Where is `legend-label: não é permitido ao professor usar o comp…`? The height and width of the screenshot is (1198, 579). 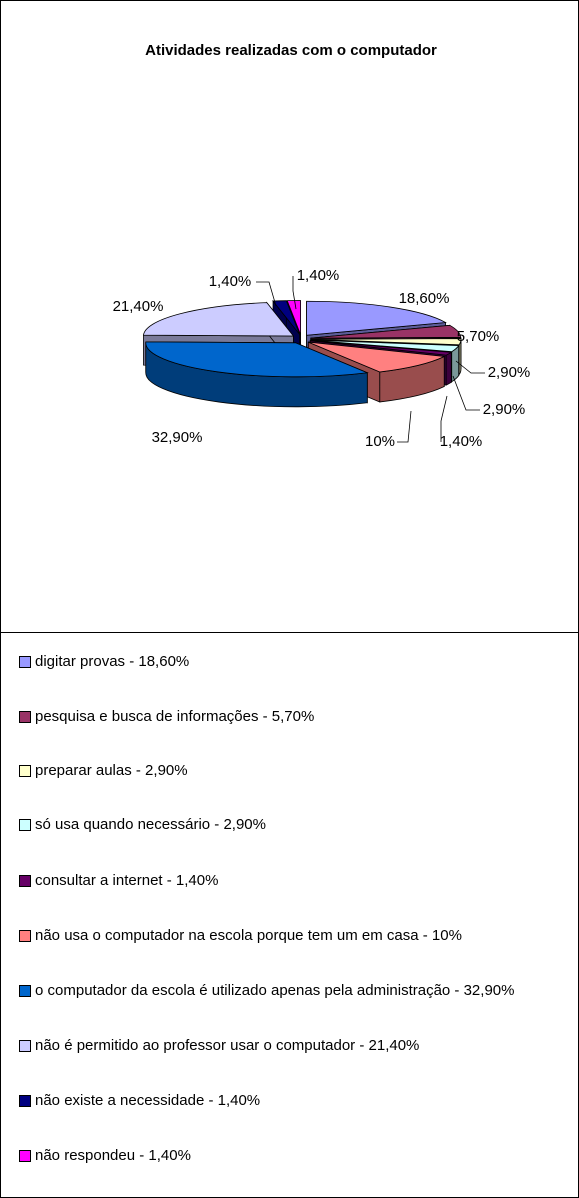
legend-label: não é permitido ao professor usar o comp… is located at coordinates (227, 1045).